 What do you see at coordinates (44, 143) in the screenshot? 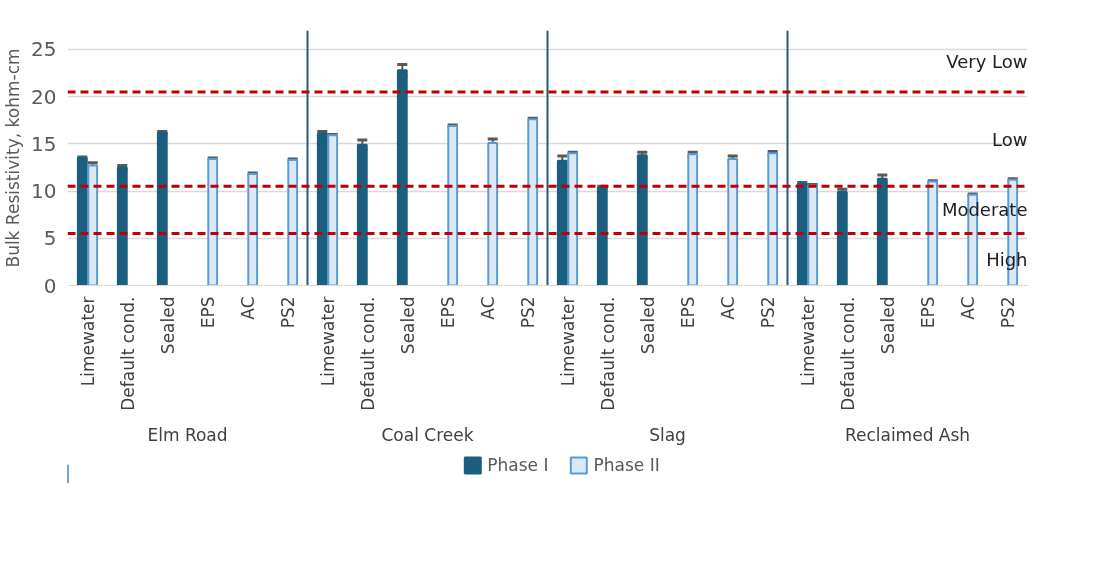
I see `y-tick-label: 15` at bounding box center [44, 143].